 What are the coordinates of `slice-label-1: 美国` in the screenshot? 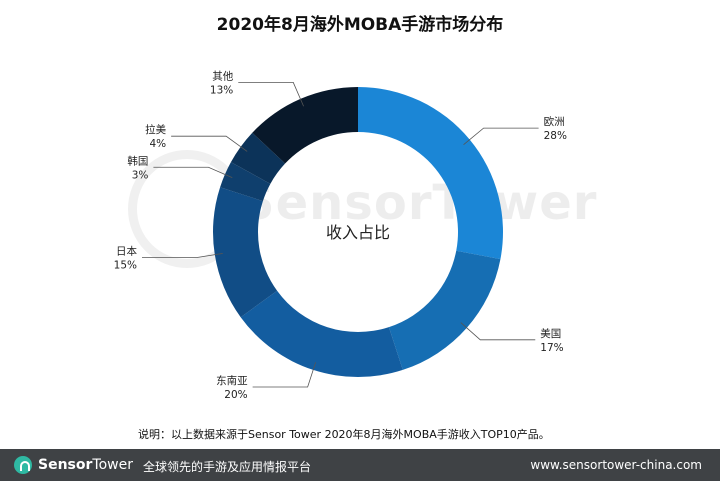 It's located at (550, 333).